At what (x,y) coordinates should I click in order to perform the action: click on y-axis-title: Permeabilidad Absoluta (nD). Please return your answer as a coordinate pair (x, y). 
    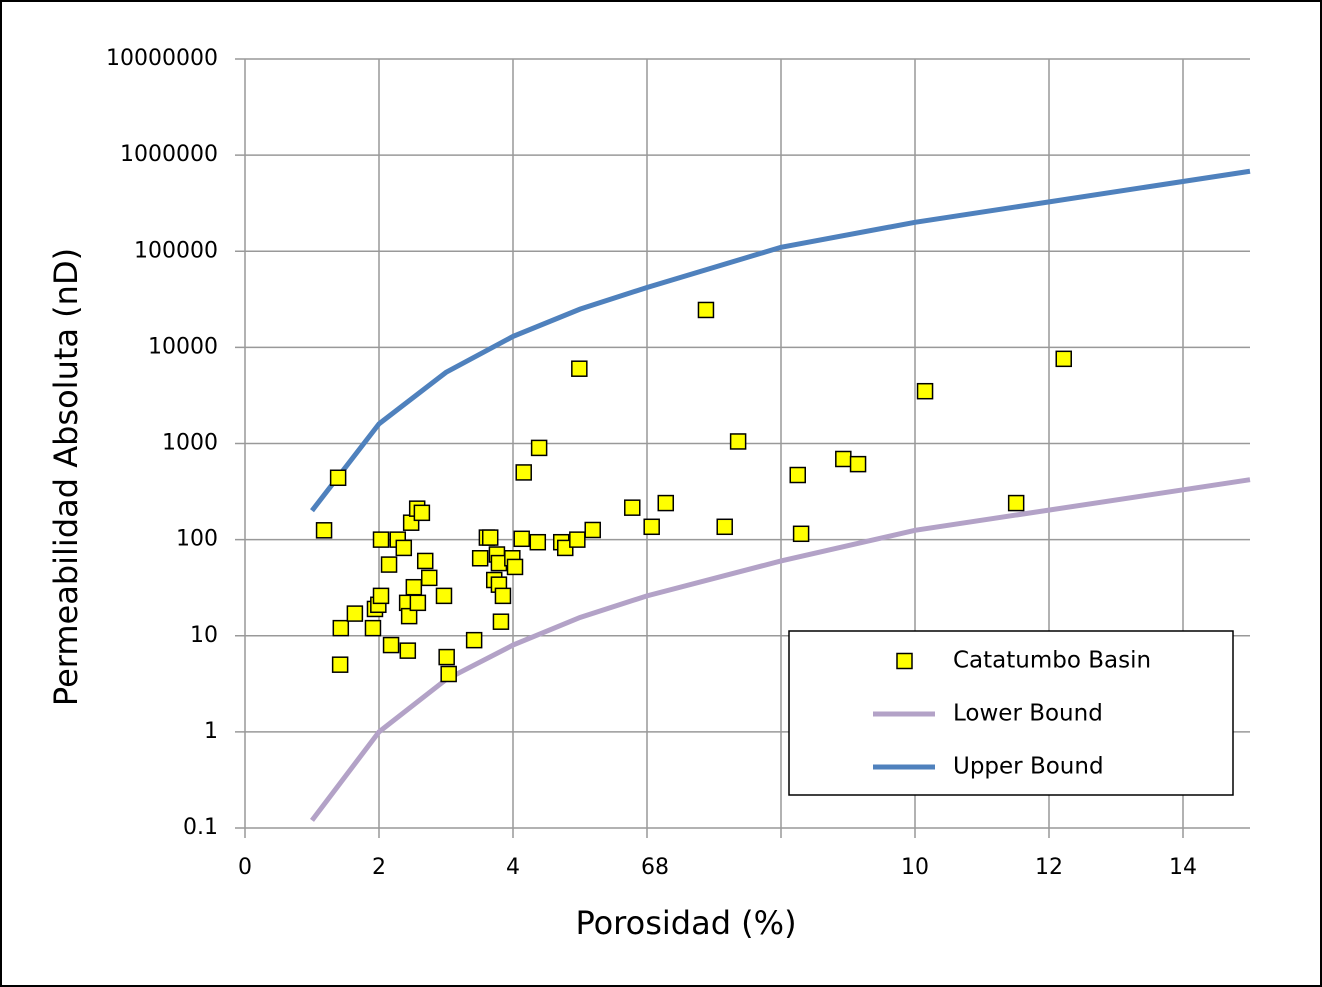
    Looking at the image, I should click on (66, 477).